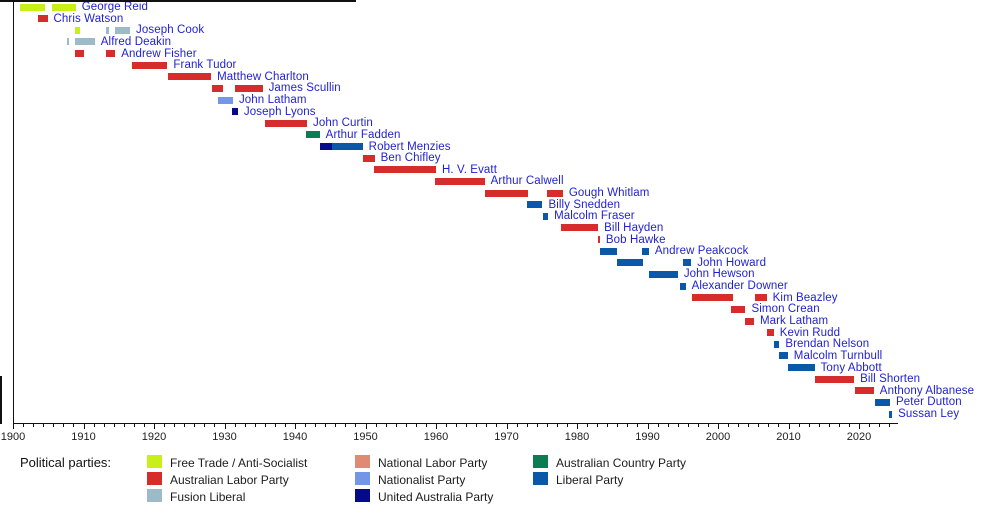  I want to click on leader-name-label: George Reid, so click(115, 7).